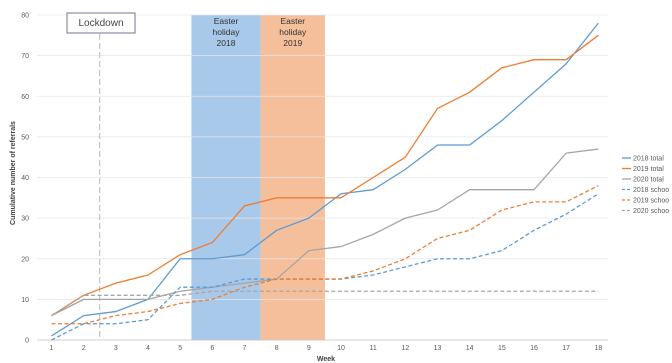  What do you see at coordinates (52, 348) in the screenshot?
I see `x-tick-label-1: 1` at bounding box center [52, 348].